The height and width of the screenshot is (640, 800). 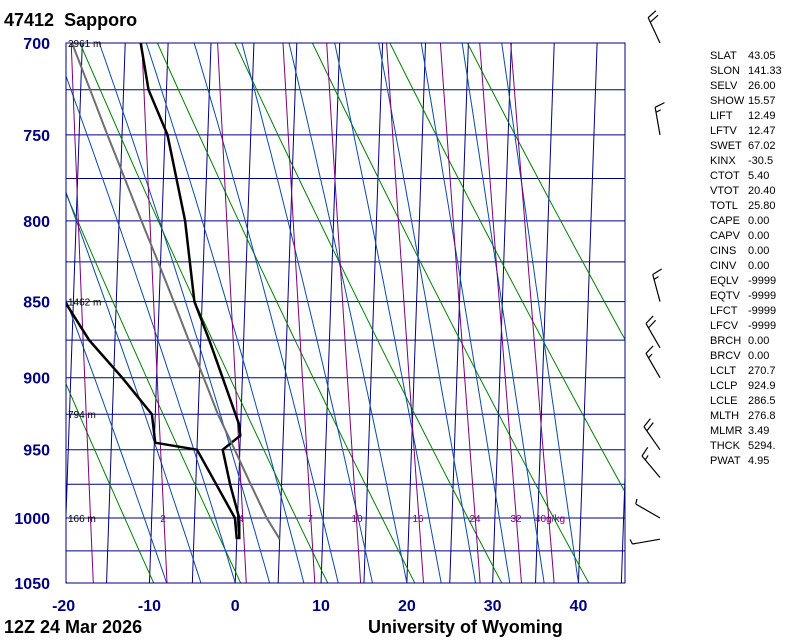 I want to click on index-key: CTOT, so click(x=725, y=176).